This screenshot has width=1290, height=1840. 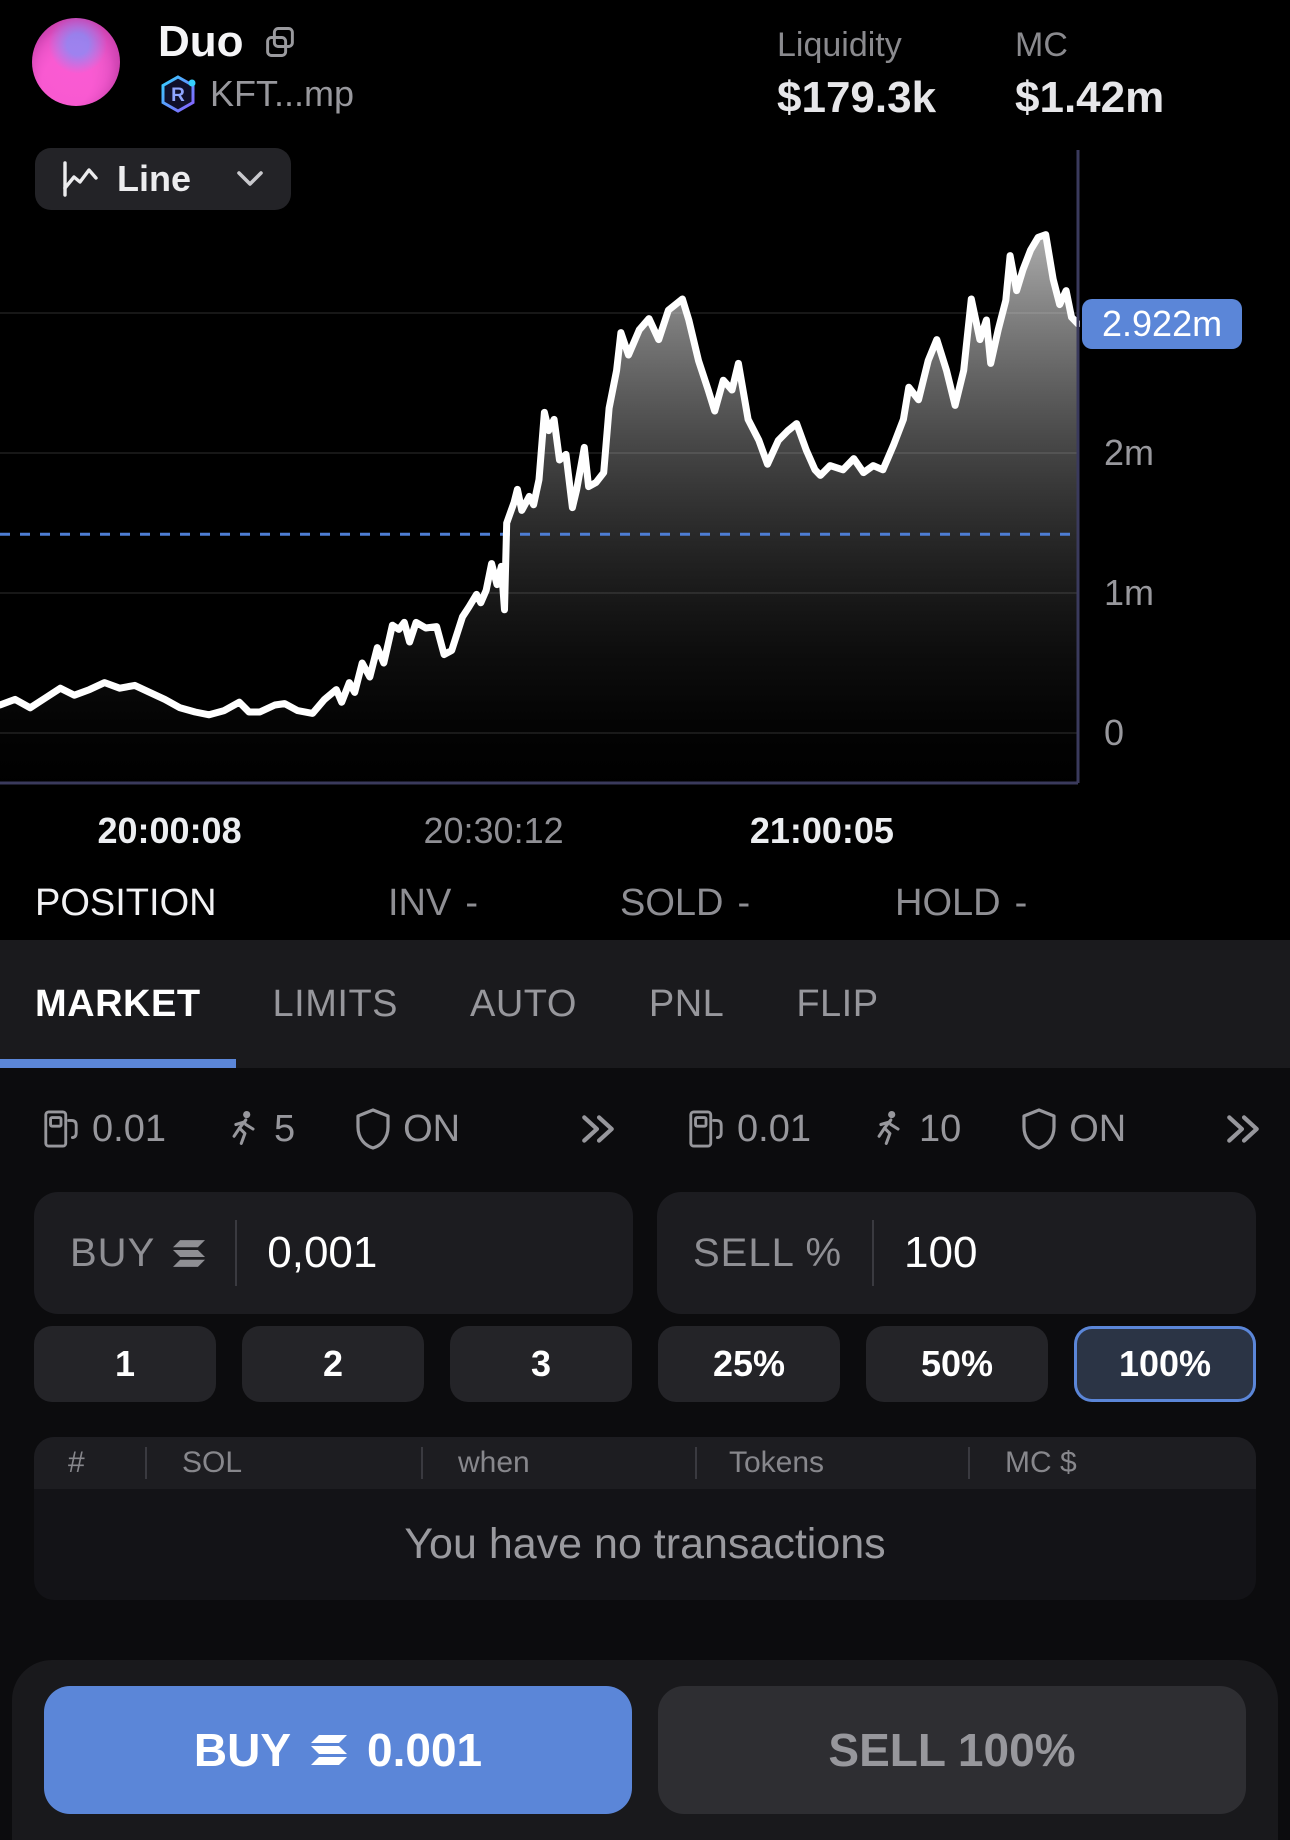 I want to click on chevron-down-icon, so click(x=250, y=179).